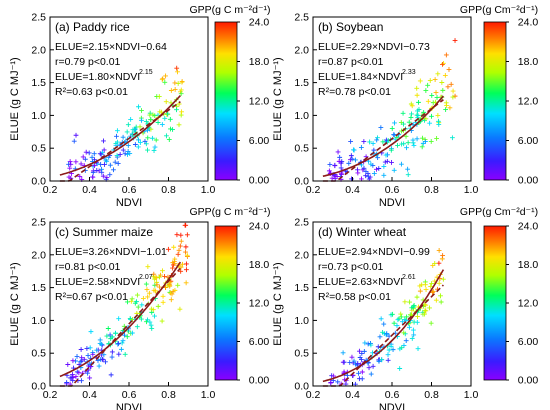 Image resolution: width=550 pixels, height=410 pixels. Describe the element at coordinates (91, 297) in the screenshot. I see `r-squared-stat: R²=0.67 p<0.01` at that location.